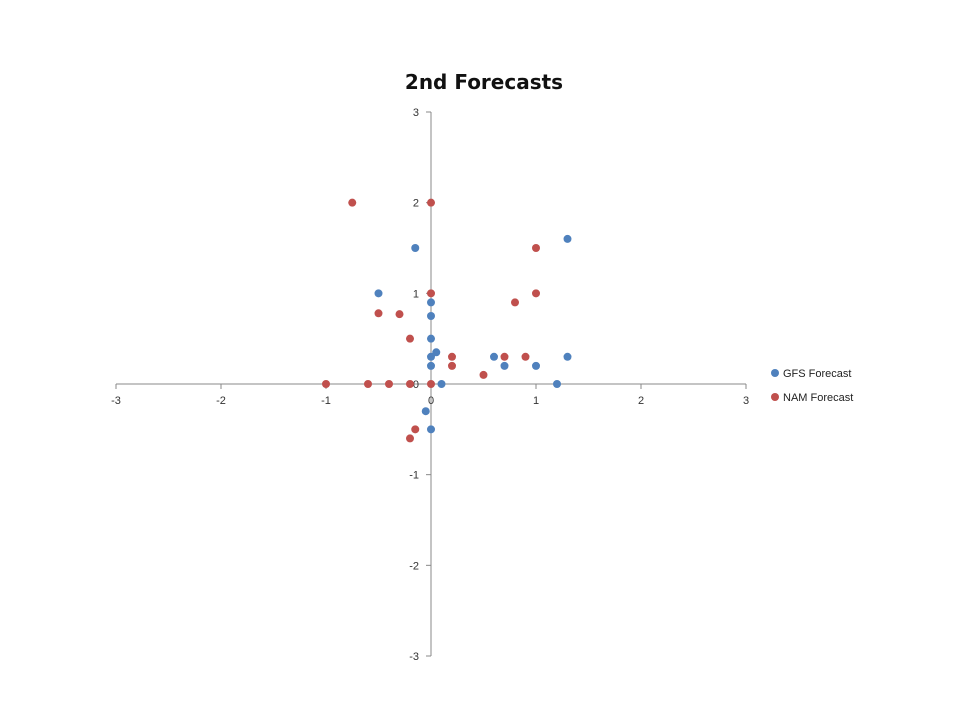 Image resolution: width=960 pixels, height=720 pixels. Describe the element at coordinates (416, 385) in the screenshot. I see `y-tick-label: 0` at that location.